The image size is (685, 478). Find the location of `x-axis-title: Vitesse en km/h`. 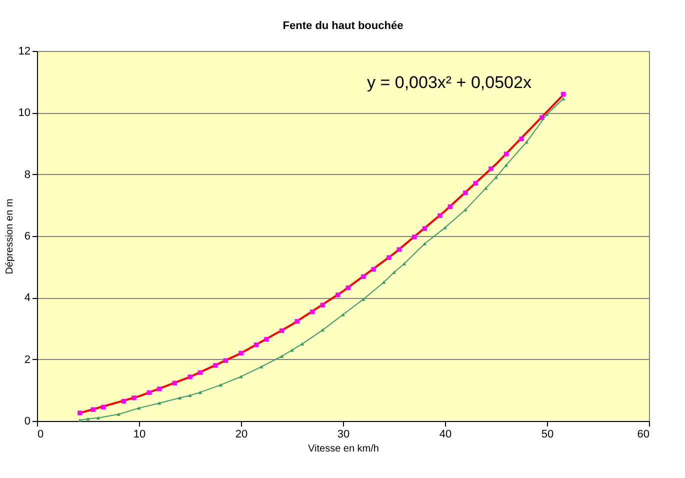

x-axis-title: Vitesse en km/h is located at coordinates (343, 449).